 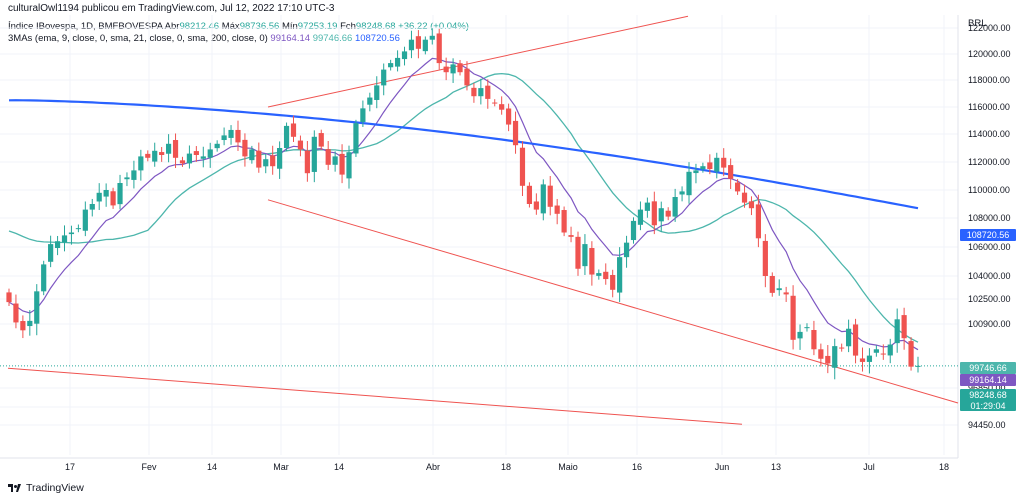 I want to click on time-tick-label: Maio, so click(x=568, y=467).